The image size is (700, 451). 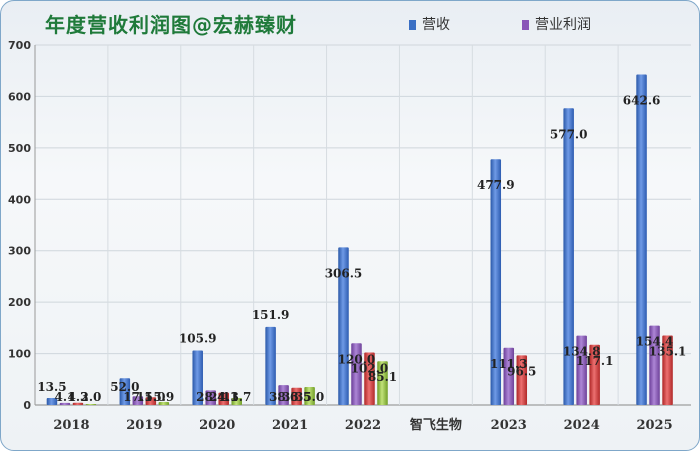 What do you see at coordinates (496, 282) in the screenshot?
I see `bar-series-0-2023` at bounding box center [496, 282].